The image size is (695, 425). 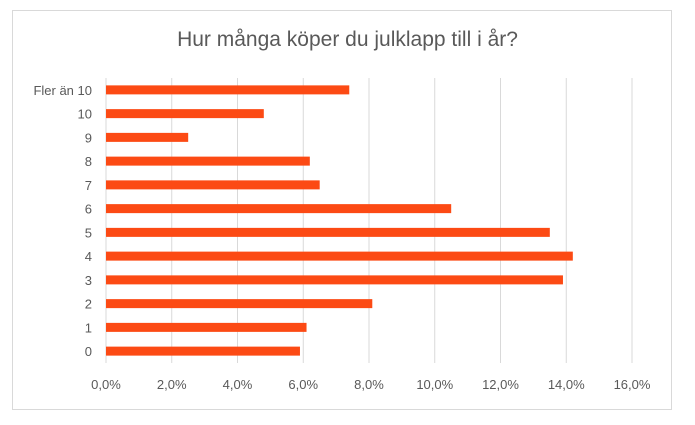 I want to click on x-tick-label: 6,0%, so click(x=303, y=384).